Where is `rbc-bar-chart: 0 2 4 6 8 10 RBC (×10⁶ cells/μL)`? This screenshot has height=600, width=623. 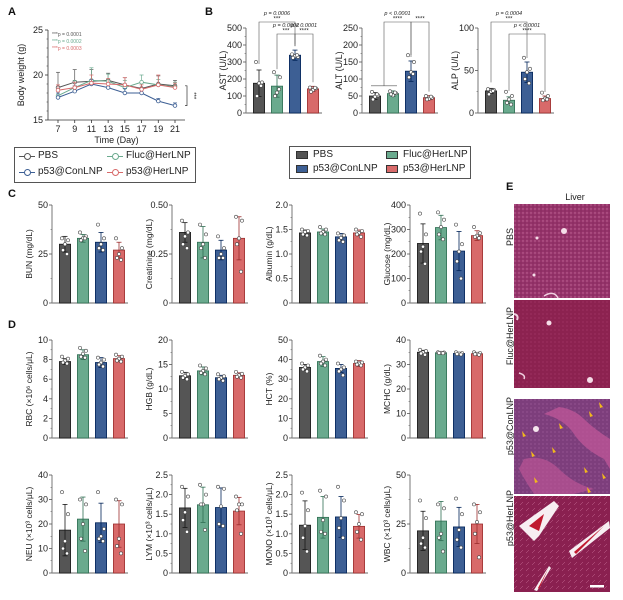 rbc-bar-chart: 0 2 4 6 8 10 RBC (×10⁶ cells/μL) is located at coordinates (76, 389).